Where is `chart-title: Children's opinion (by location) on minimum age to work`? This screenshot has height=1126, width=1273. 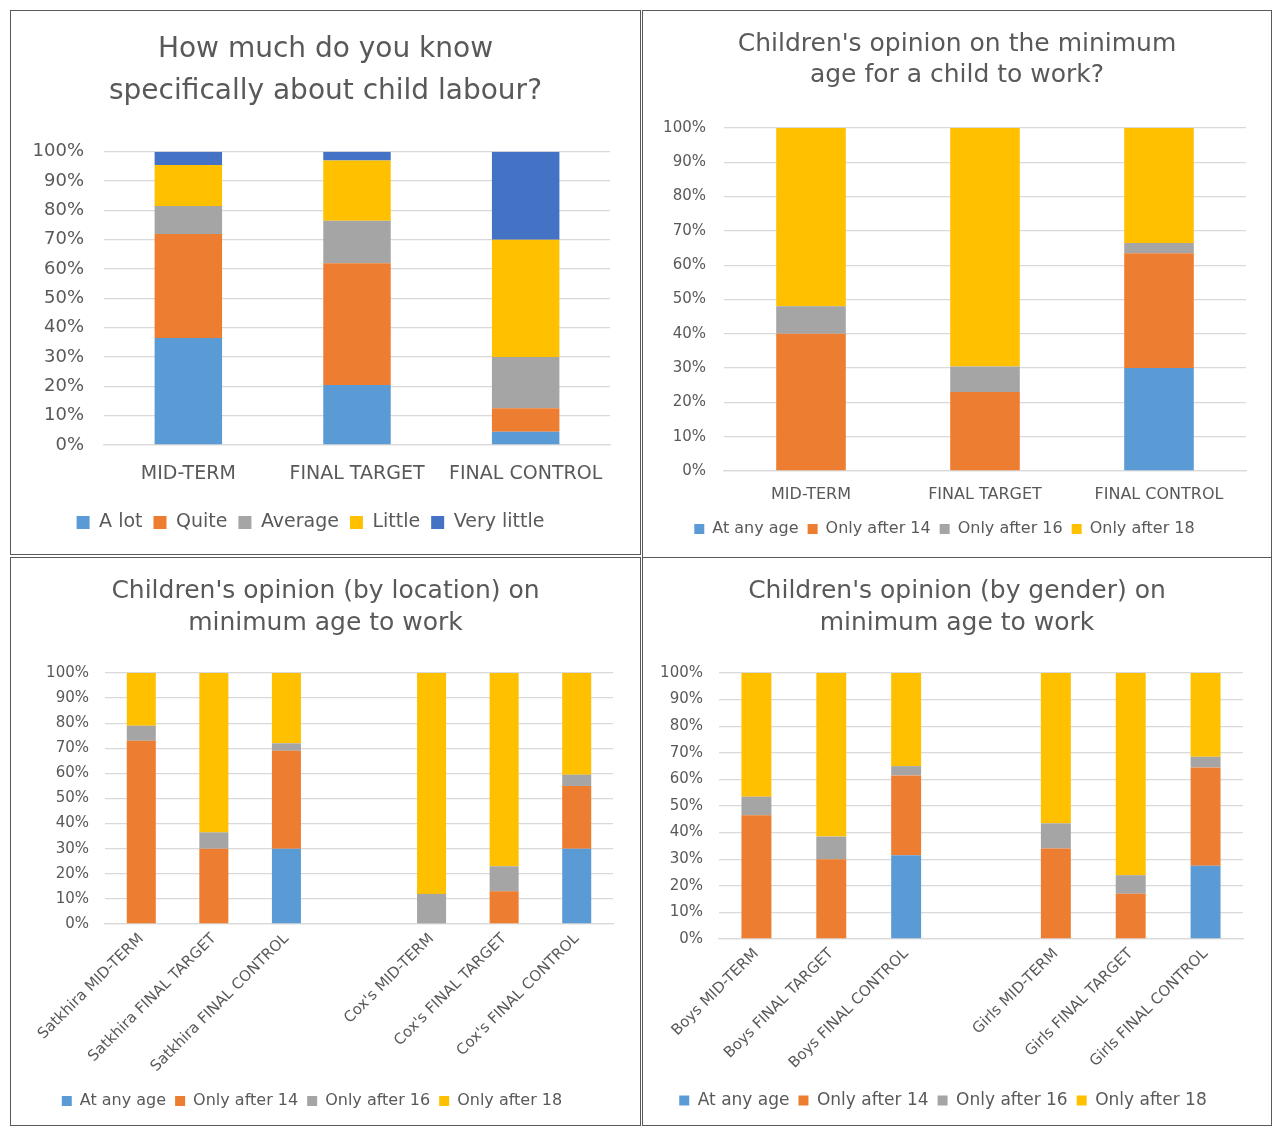
chart-title: Children's opinion (by location) on minimum age to work is located at coordinates (325, 606).